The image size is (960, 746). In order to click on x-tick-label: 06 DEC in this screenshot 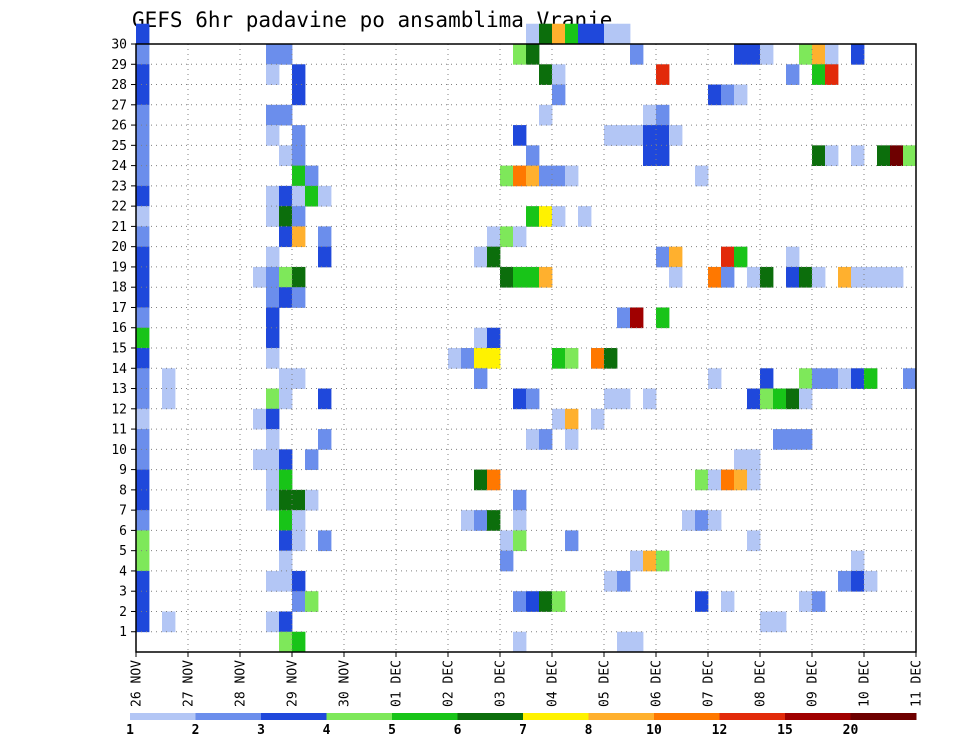, I will do `click(657, 683)`.